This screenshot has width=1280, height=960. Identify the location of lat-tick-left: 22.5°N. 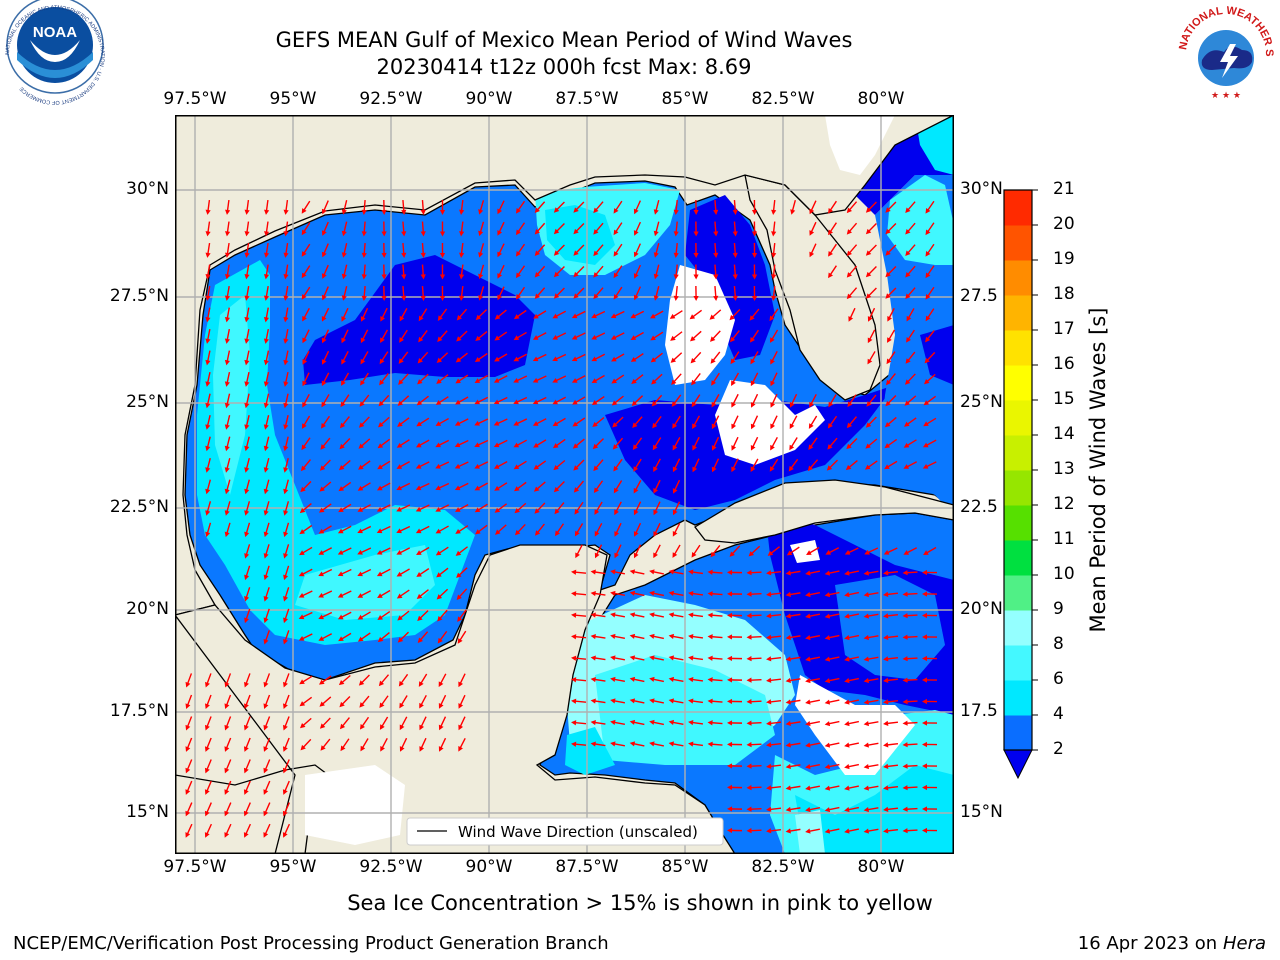
(139, 507).